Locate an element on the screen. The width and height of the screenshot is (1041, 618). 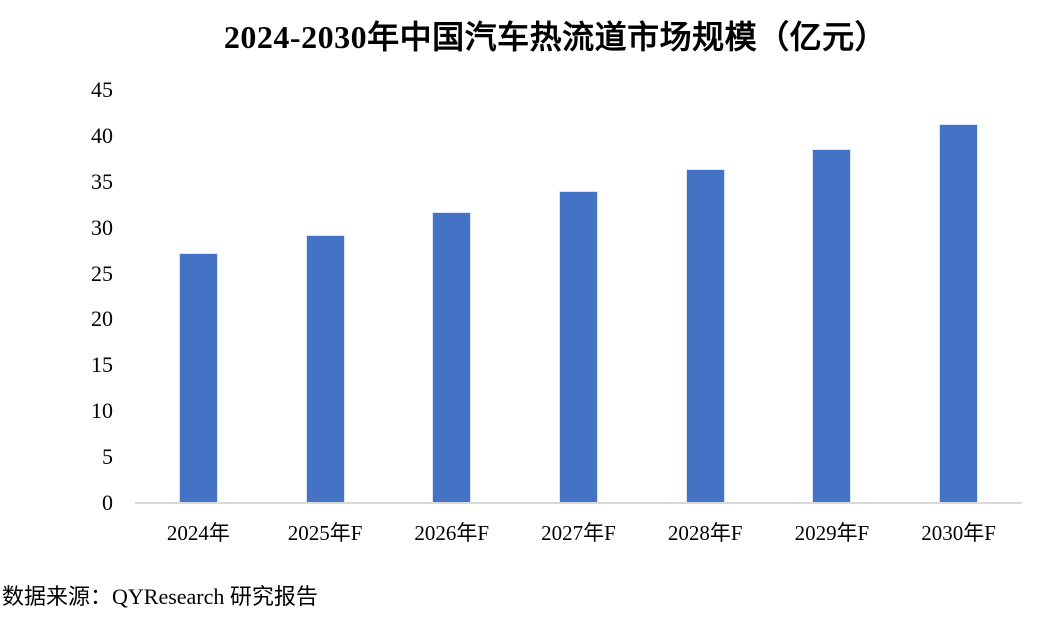
y-tick-label: 0 is located at coordinates (107, 502).